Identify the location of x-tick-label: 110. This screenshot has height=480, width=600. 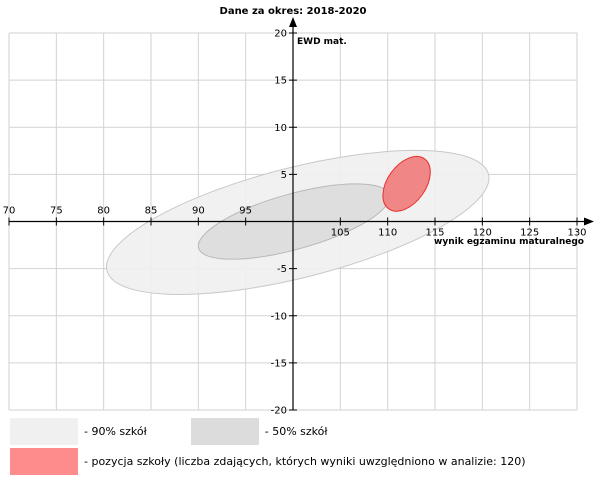
(387, 233).